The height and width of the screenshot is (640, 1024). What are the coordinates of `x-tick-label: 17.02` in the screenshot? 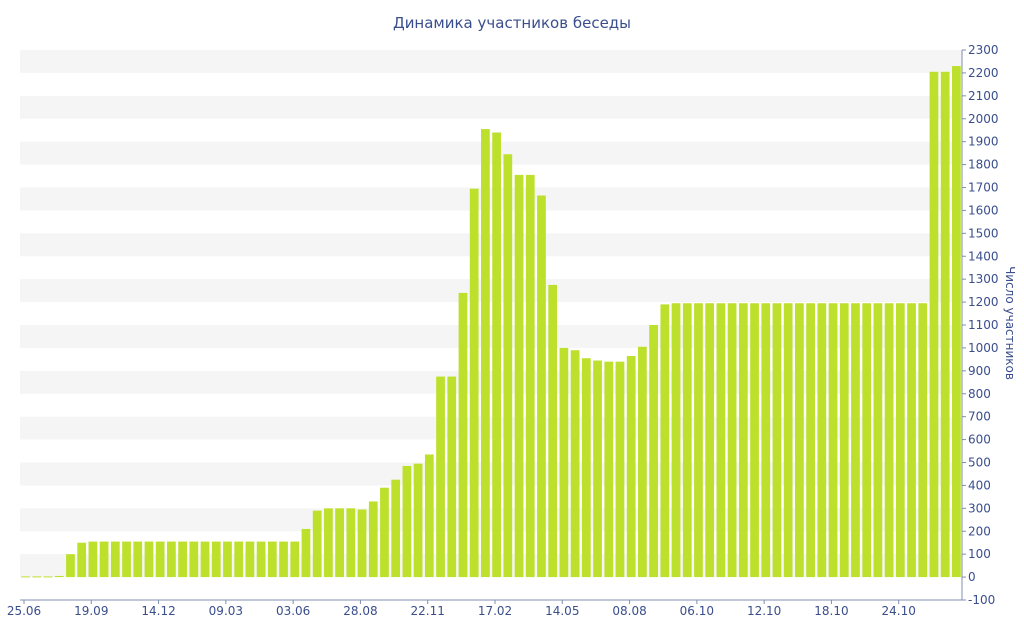 It's located at (495, 611).